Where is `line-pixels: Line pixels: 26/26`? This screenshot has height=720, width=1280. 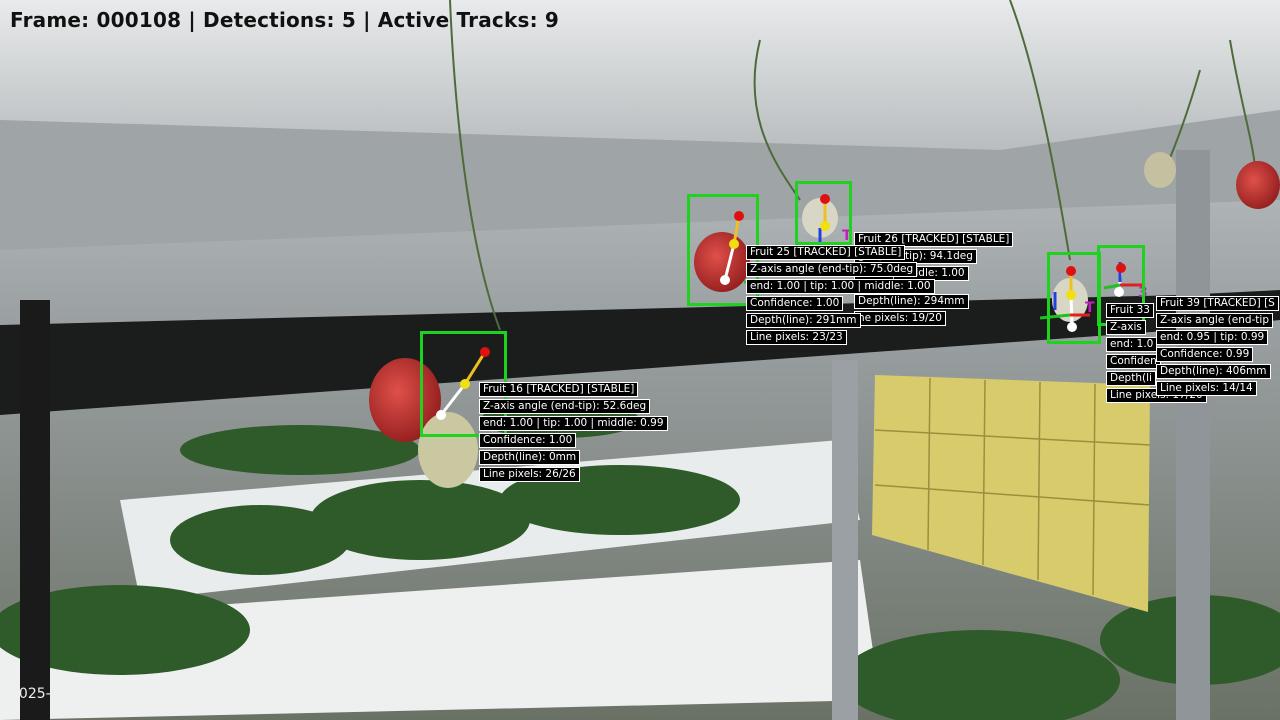
line-pixels: Line pixels: 26/26 is located at coordinates (529, 474).